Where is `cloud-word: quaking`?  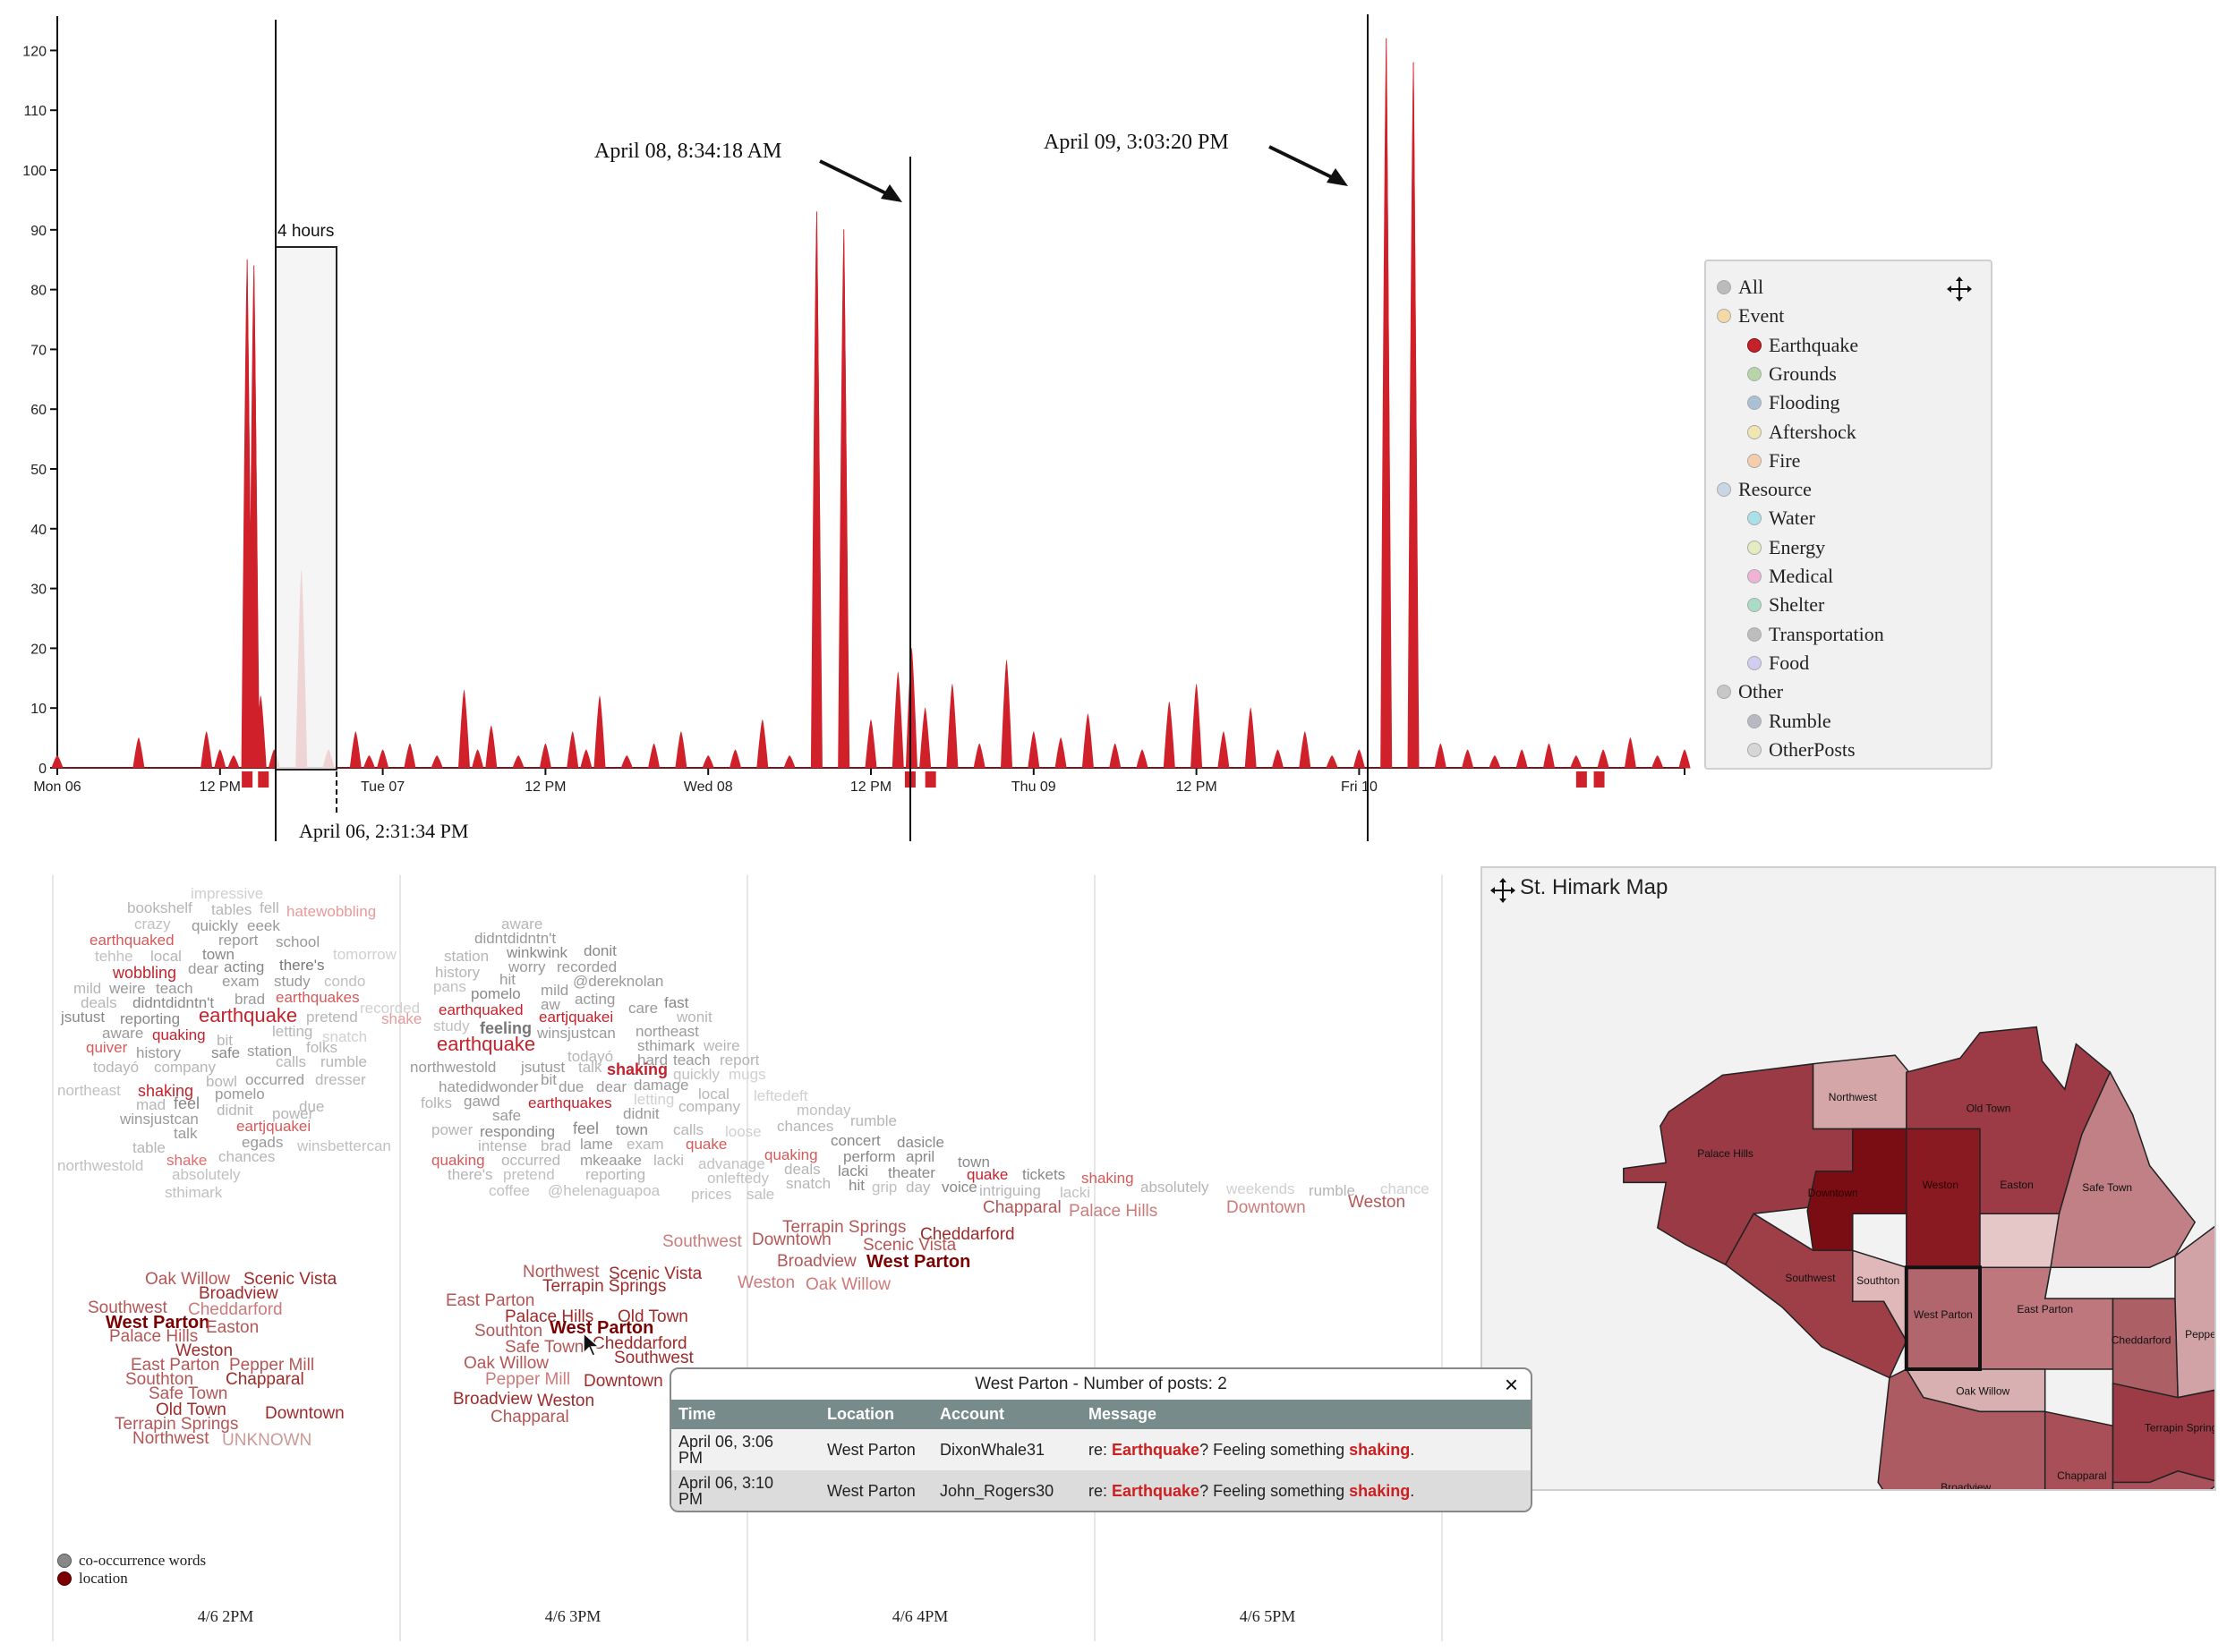 cloud-word: quaking is located at coordinates (458, 1160).